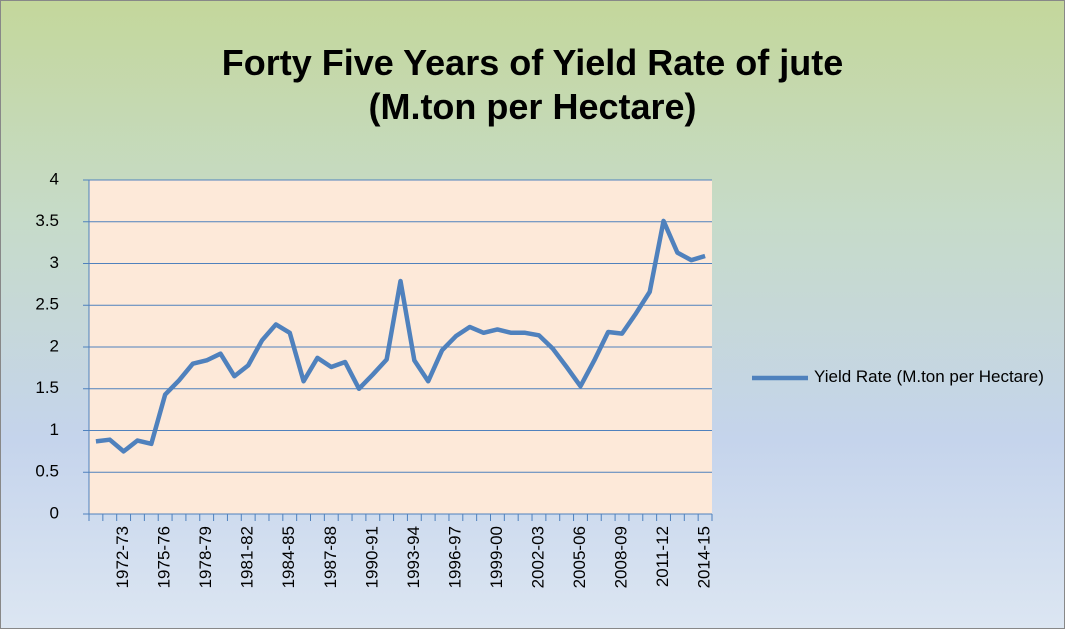 This screenshot has height=629, width=1065. Describe the element at coordinates (205, 557) in the screenshot. I see `x-tick-label: 1978-79` at that location.